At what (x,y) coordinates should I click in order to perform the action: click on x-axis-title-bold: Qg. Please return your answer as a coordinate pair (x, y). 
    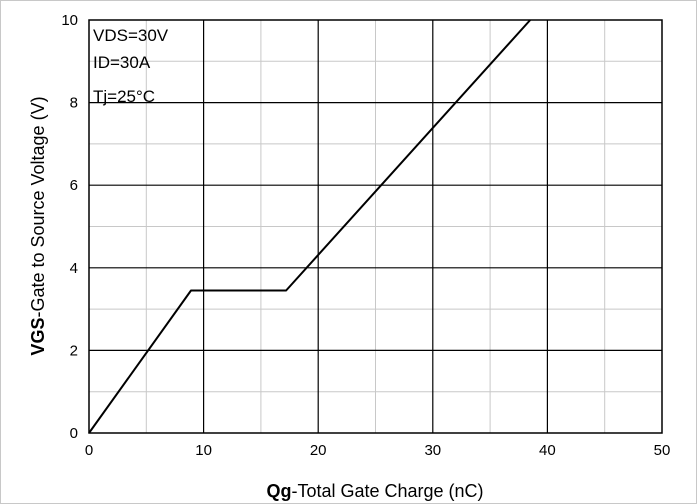
    Looking at the image, I should click on (278, 491).